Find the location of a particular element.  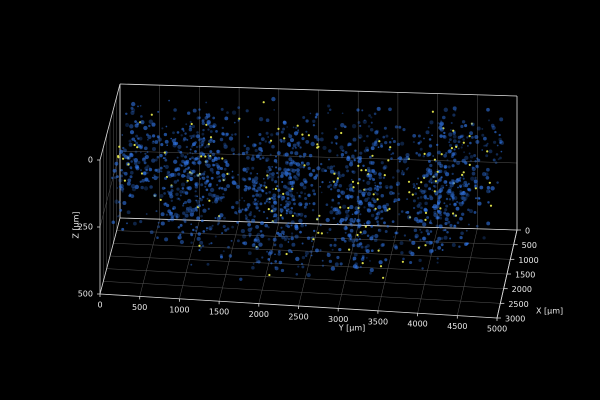

y-tick-label: 4500 is located at coordinates (457, 326).